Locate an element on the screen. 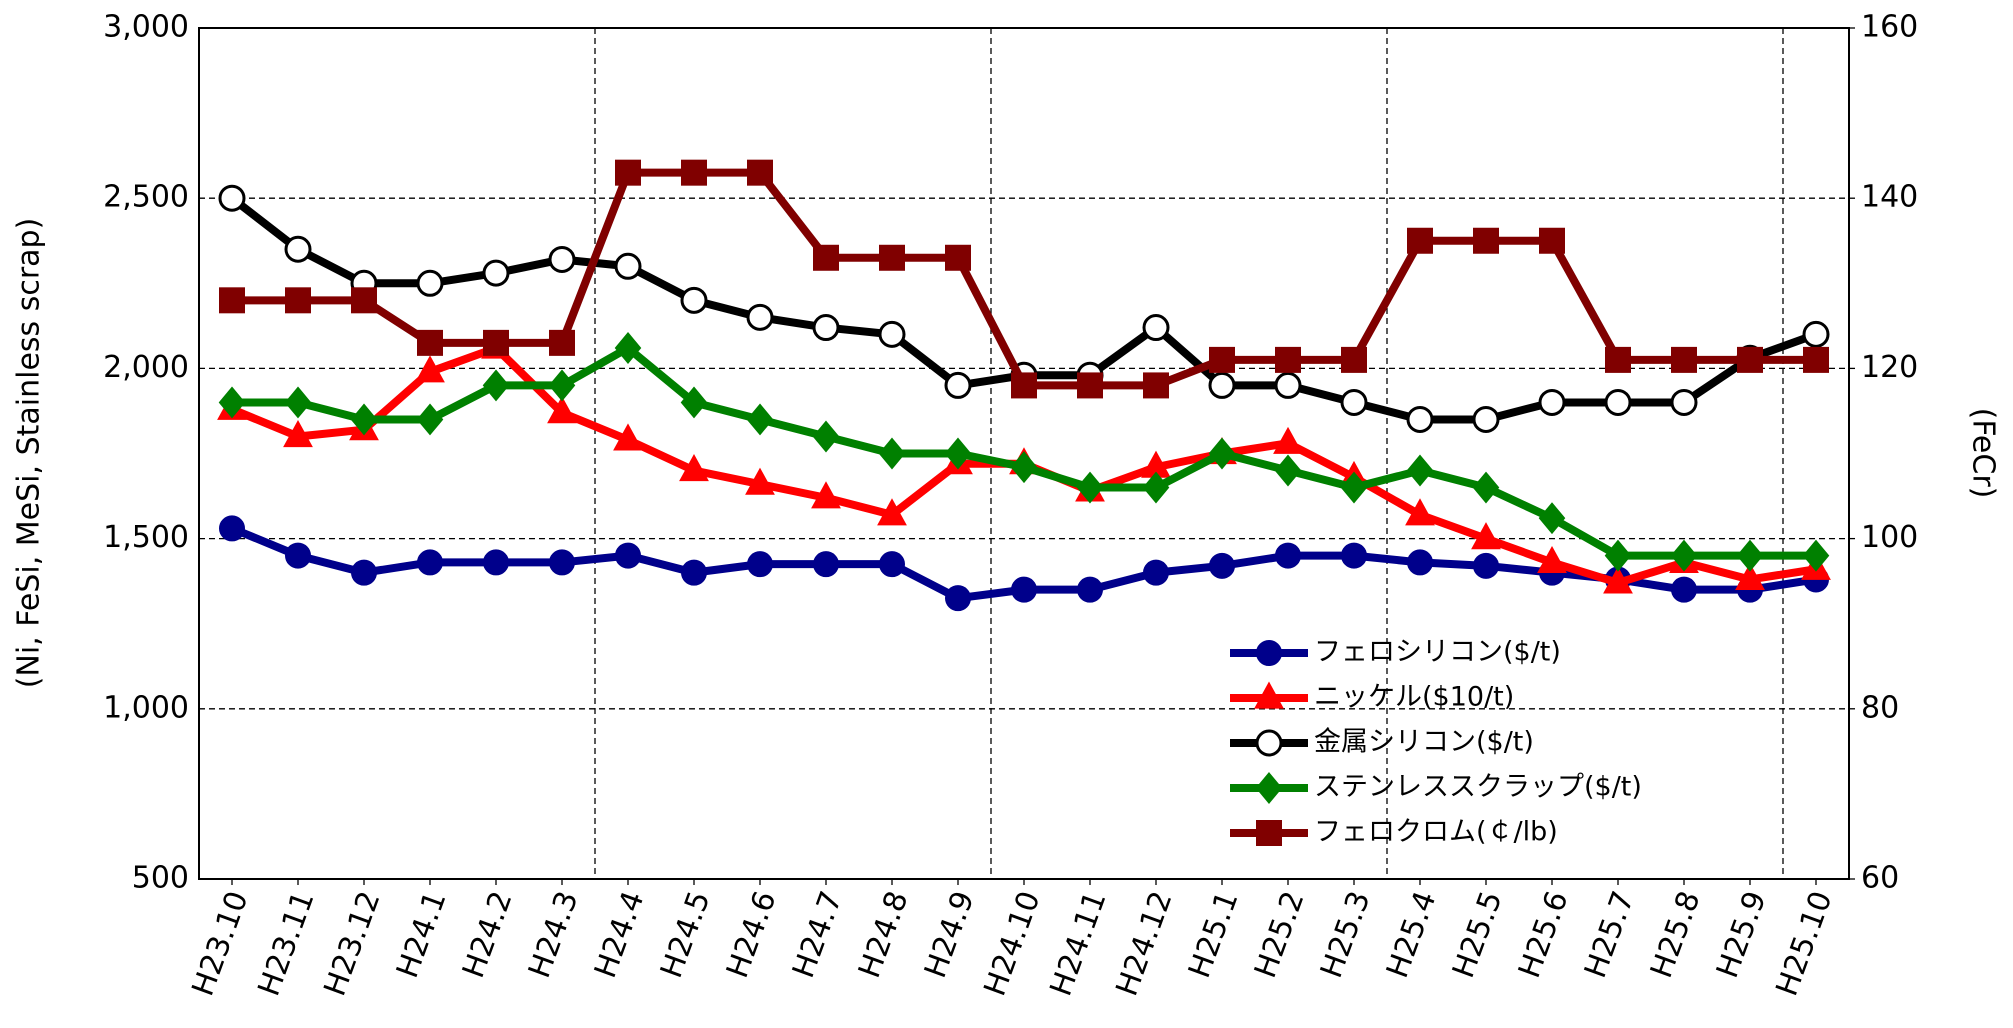  x-tick-label: H24.9 is located at coordinates (949, 935).